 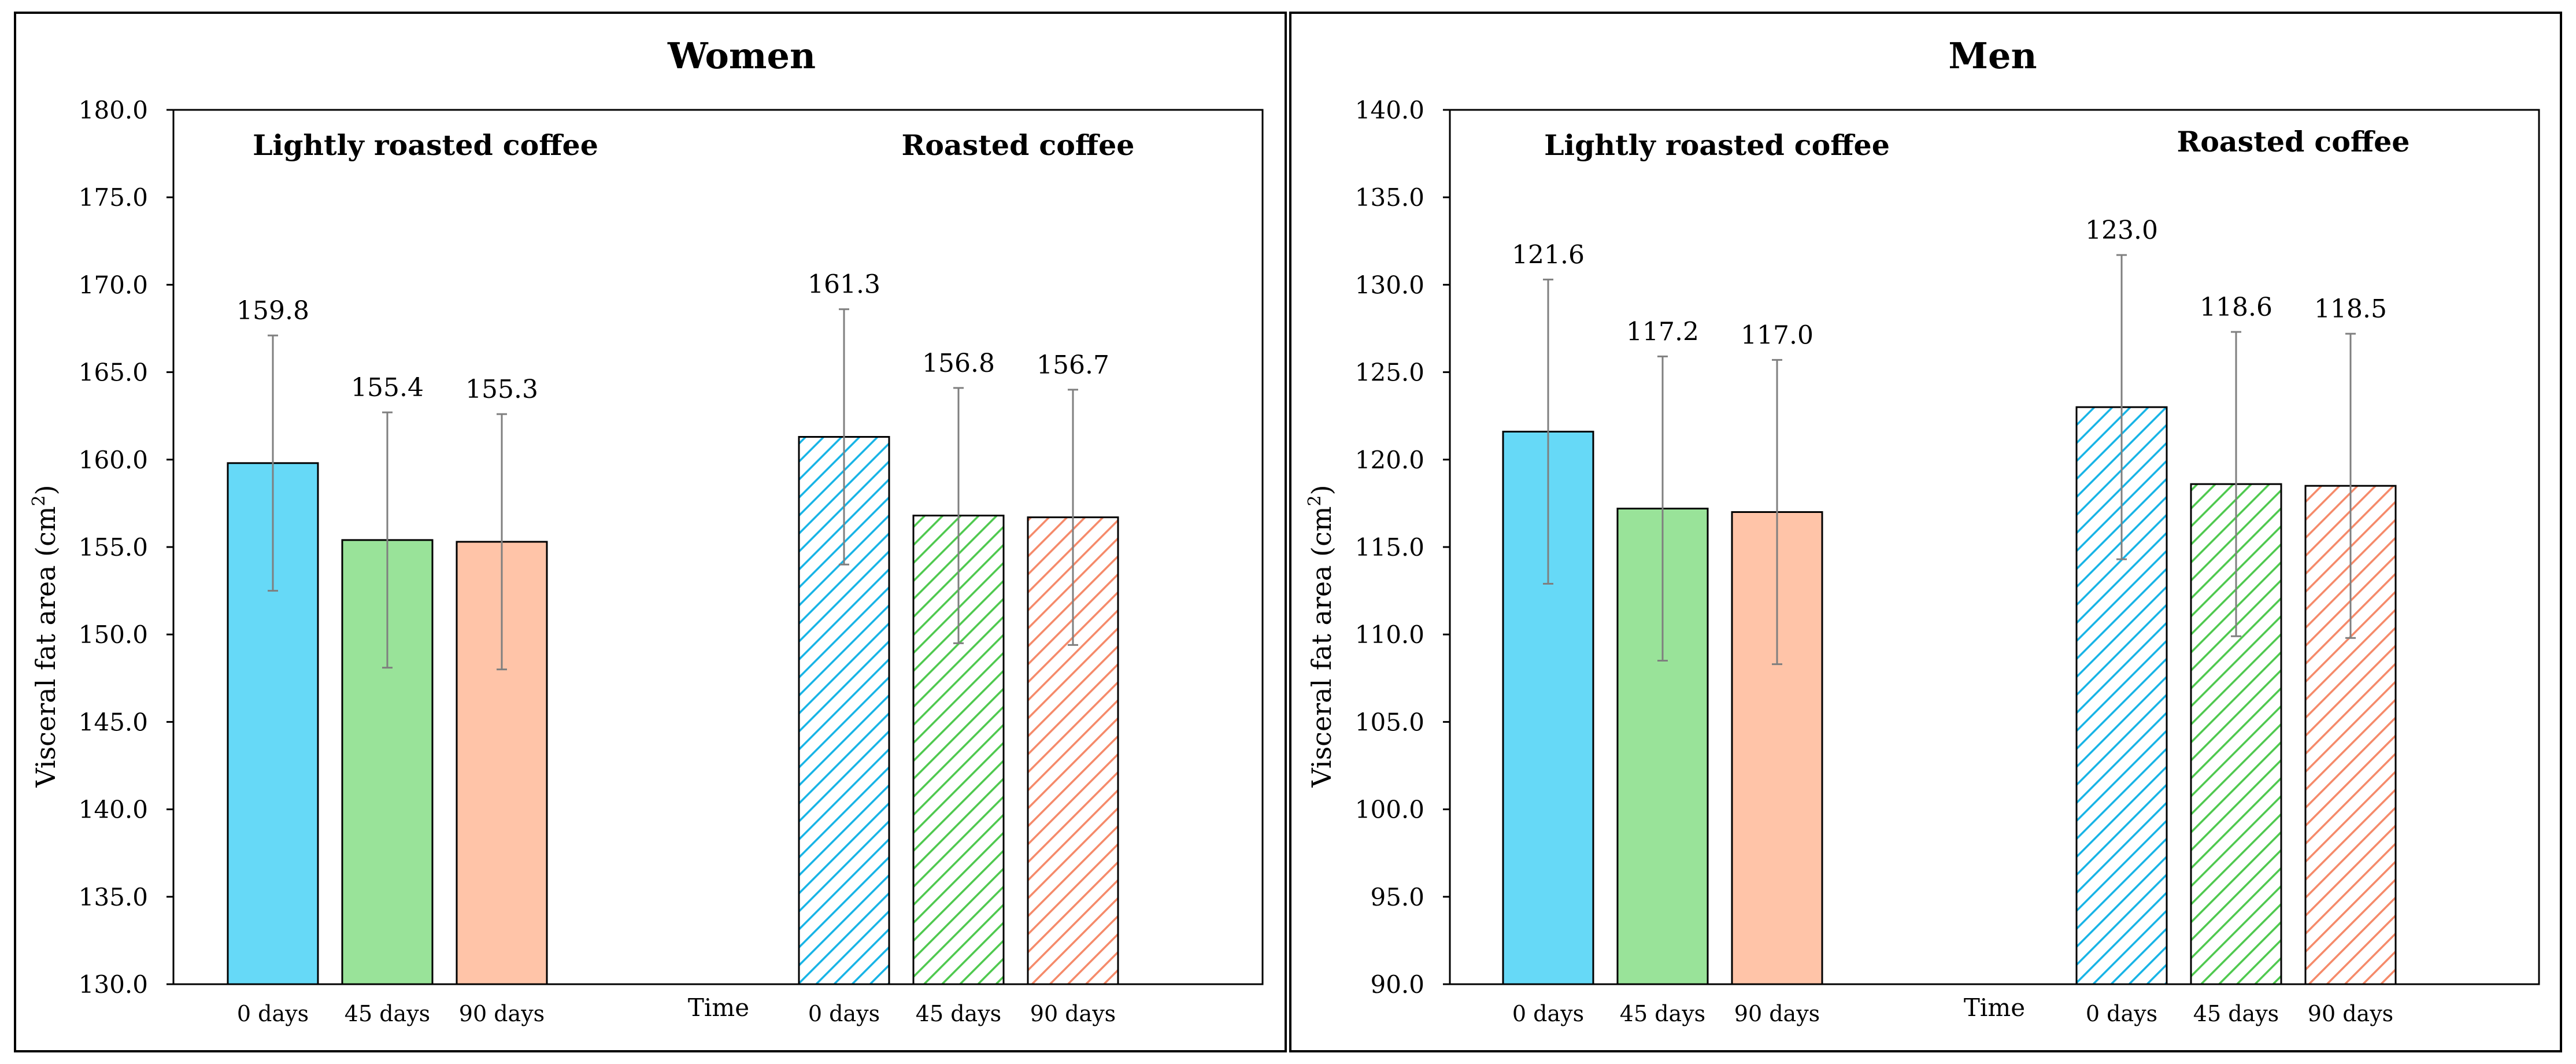 I want to click on y-tick-label: 90.0, so click(x=1397, y=984).